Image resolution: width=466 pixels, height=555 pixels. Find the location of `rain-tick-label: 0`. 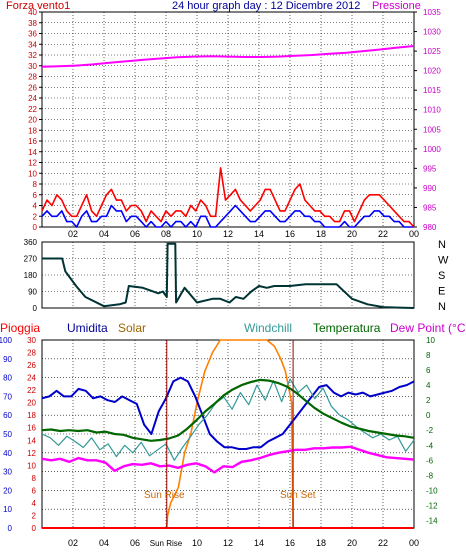

rain-tick-label: 0 is located at coordinates (34, 528).